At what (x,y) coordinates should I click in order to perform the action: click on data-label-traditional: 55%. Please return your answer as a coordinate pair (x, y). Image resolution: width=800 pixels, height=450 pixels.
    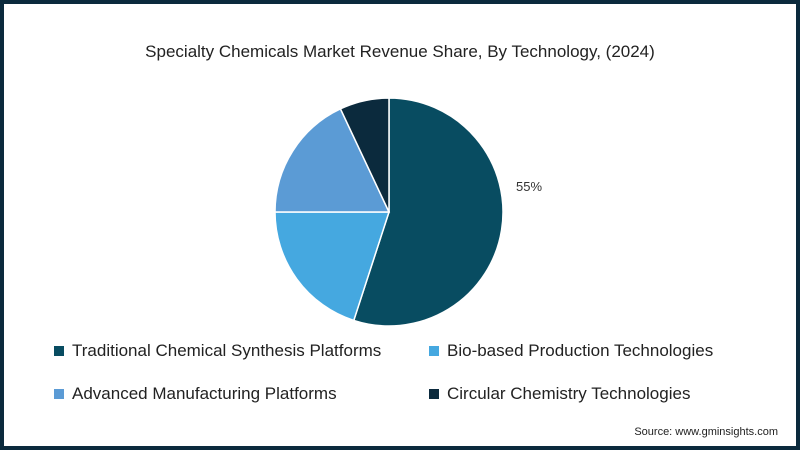
    Looking at the image, I should click on (529, 186).